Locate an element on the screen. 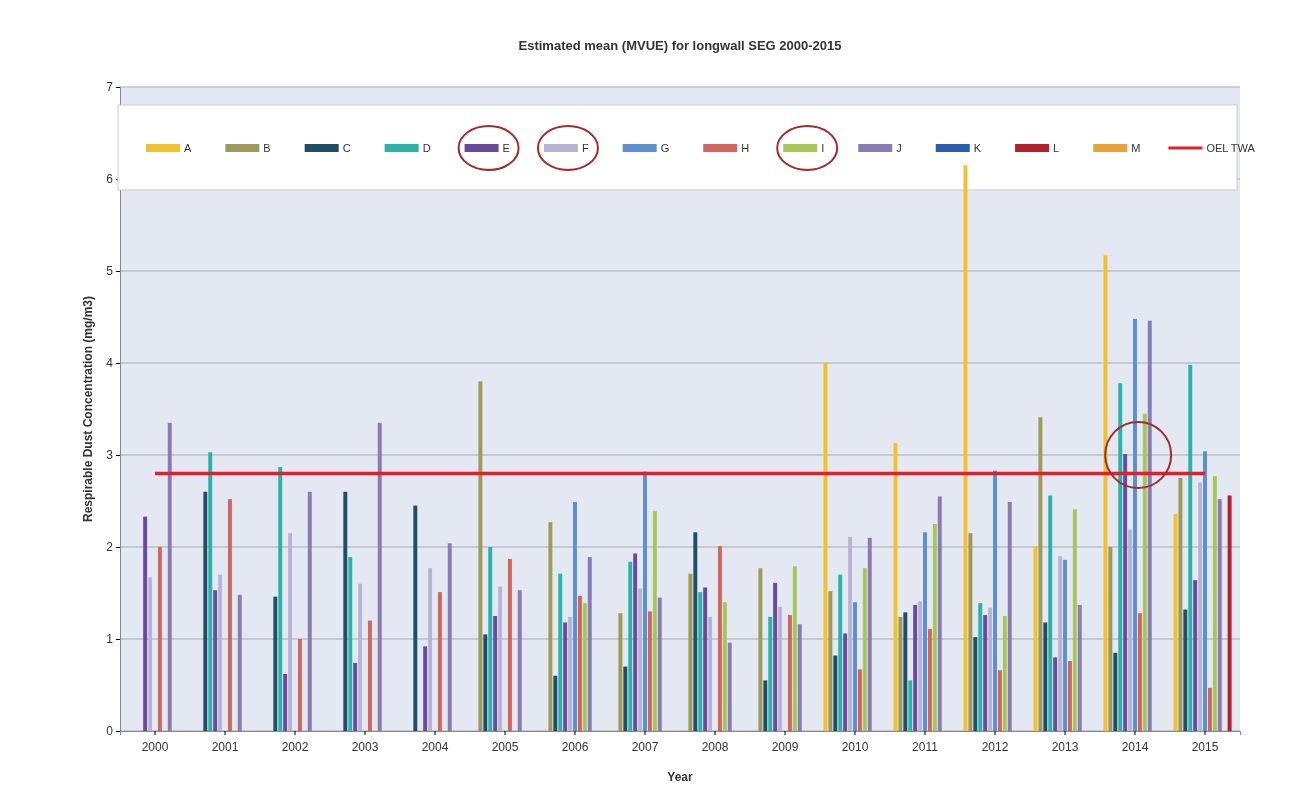  legend-label: A is located at coordinates (188, 148).